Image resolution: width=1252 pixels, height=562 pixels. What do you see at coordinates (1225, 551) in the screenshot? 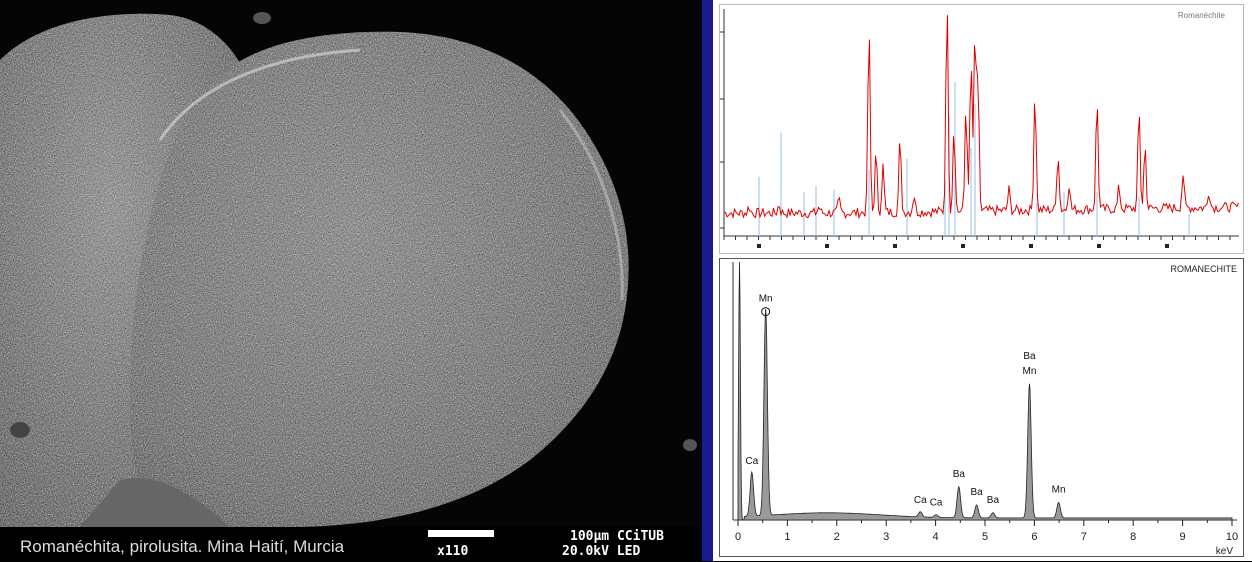
I see `eds-x-unit: keV` at bounding box center [1225, 551].